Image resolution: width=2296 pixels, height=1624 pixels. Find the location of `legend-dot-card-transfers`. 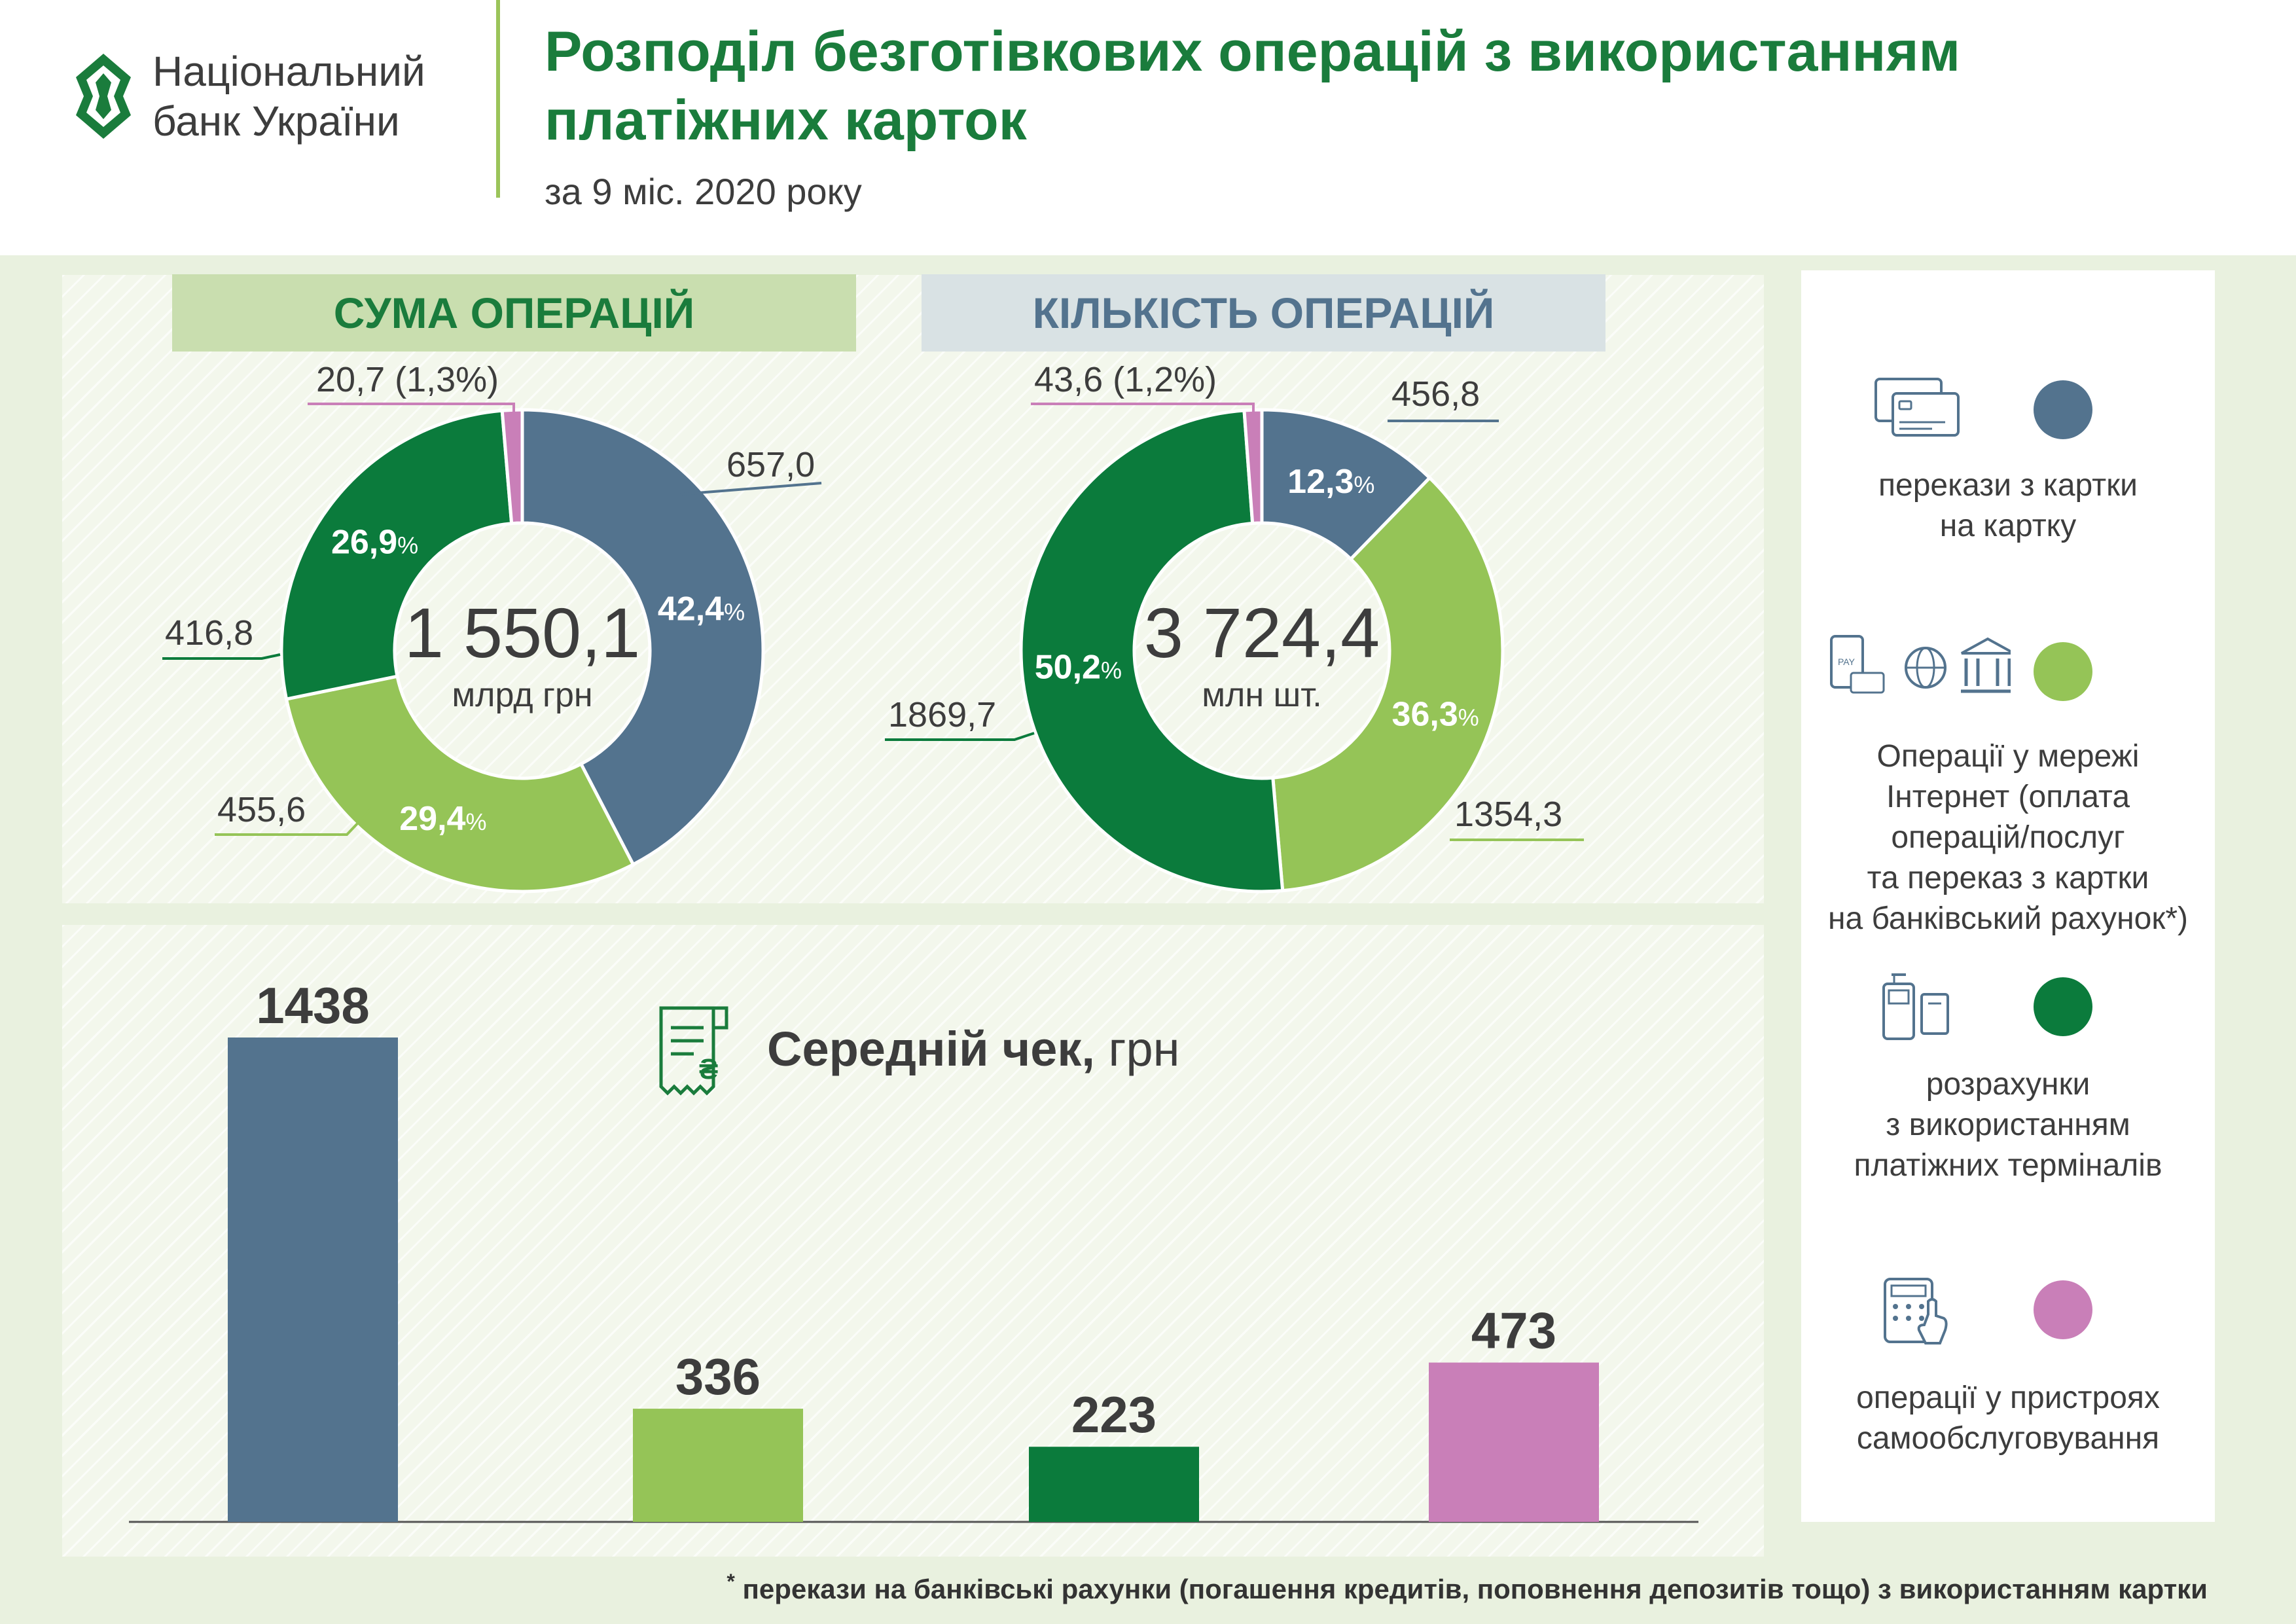

legend-dot-card-transfers is located at coordinates (2063, 409).